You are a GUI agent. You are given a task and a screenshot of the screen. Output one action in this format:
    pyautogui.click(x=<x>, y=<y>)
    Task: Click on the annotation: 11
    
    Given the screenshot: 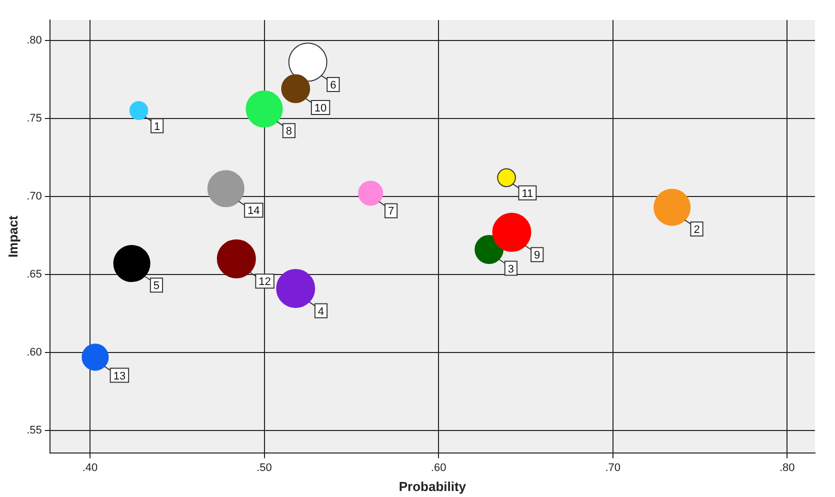 What is the action you would take?
    pyautogui.click(x=528, y=194)
    